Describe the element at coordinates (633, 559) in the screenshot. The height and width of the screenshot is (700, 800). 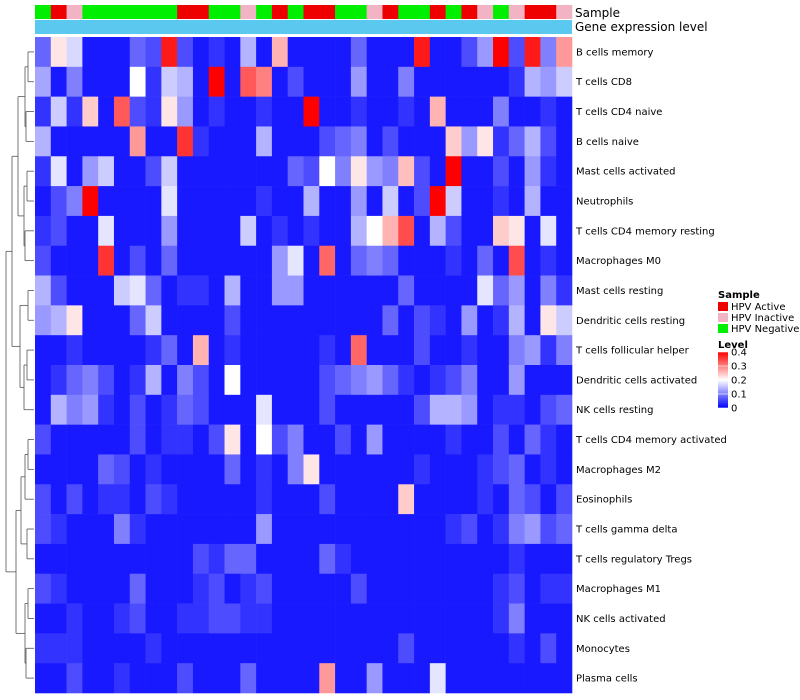
I see `row-label: T cells regulatory Tregs` at that location.